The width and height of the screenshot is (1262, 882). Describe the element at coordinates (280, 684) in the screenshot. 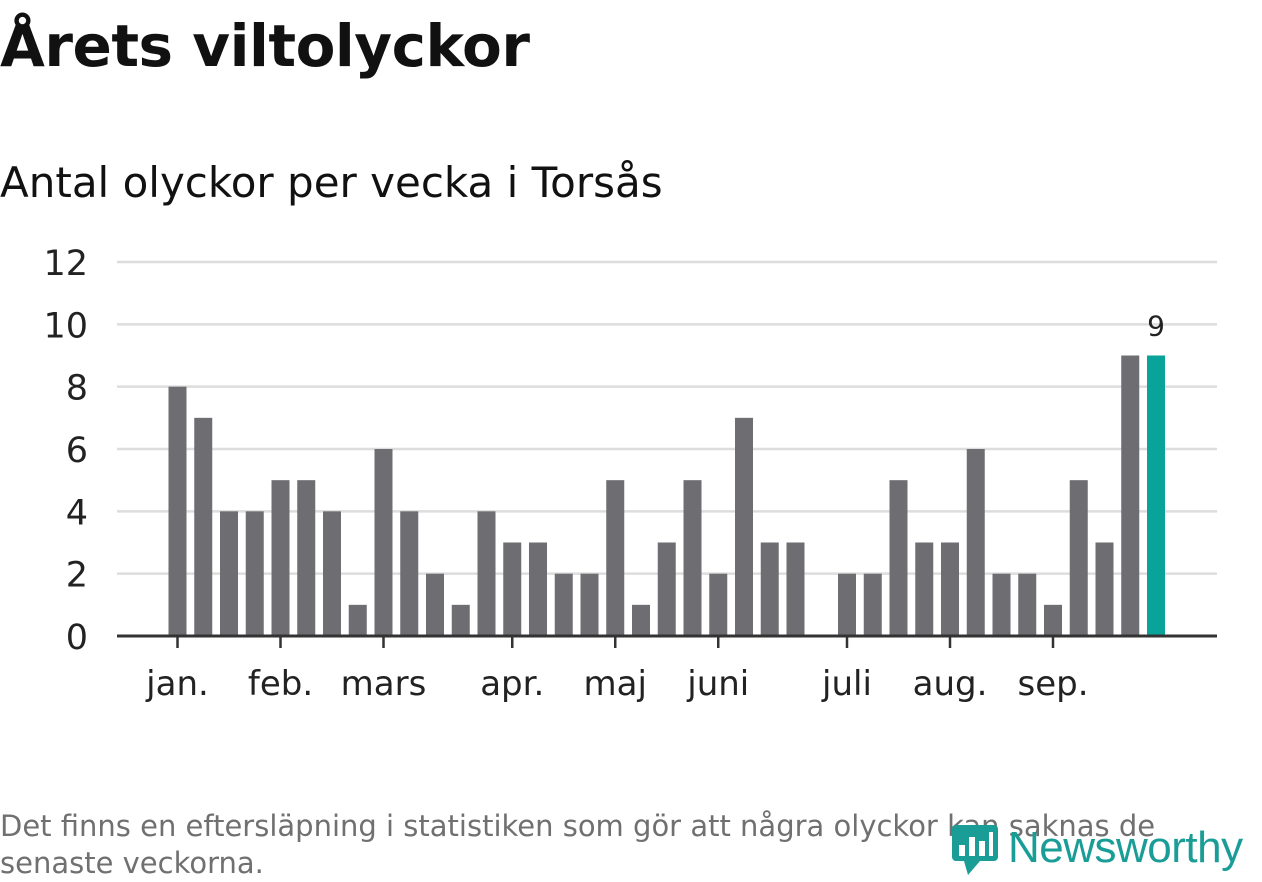

I see `x-tick-label: feb.` at that location.